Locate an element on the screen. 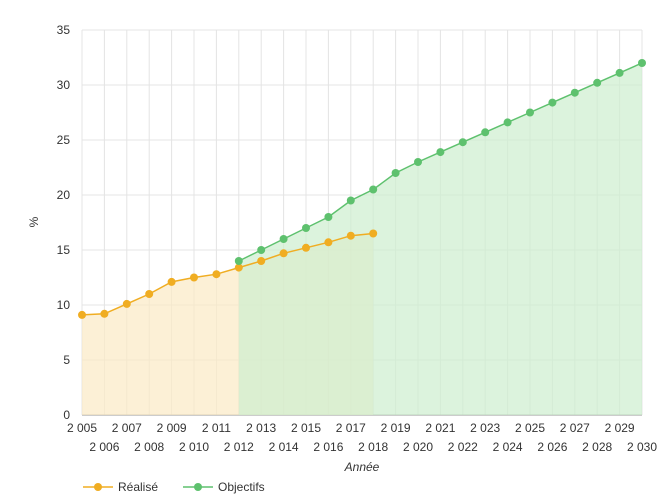 The image size is (670, 503). x-tick-label: 2 011 is located at coordinates (216, 428).